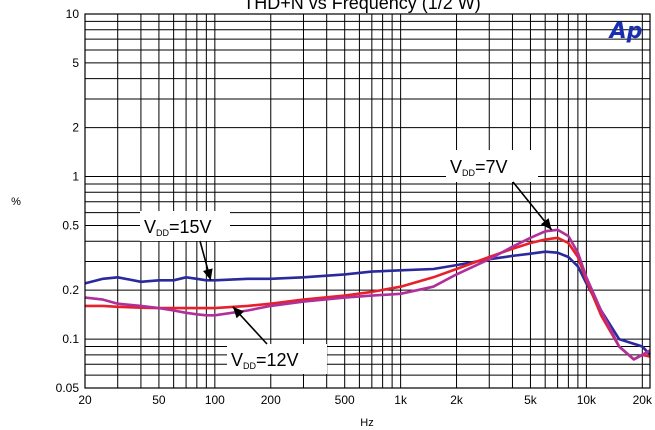 The width and height of the screenshot is (655, 430). Describe the element at coordinates (70, 290) in the screenshot. I see `y-tick-label: 0.2` at that location.